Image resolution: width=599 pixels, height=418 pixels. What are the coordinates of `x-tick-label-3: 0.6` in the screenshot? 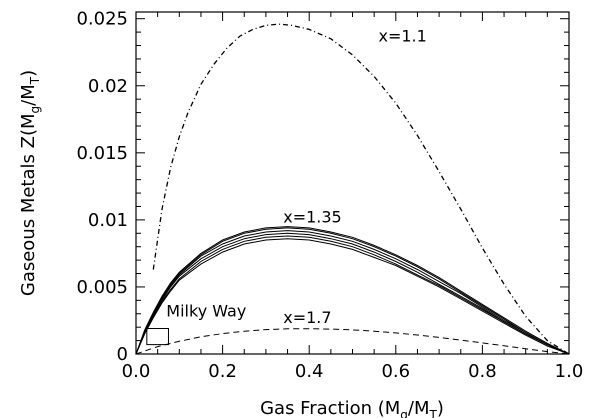 It's located at (395, 371).